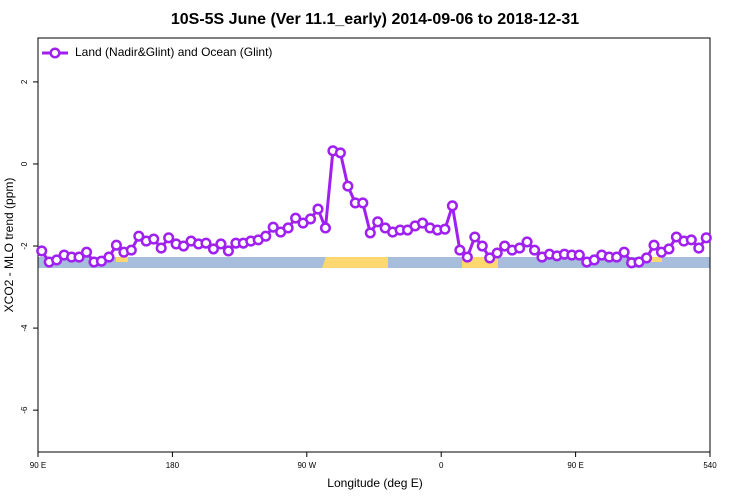  I want to click on legend-label: Land (Nadir&Glint) and Ocean (Glint), so click(173, 52).